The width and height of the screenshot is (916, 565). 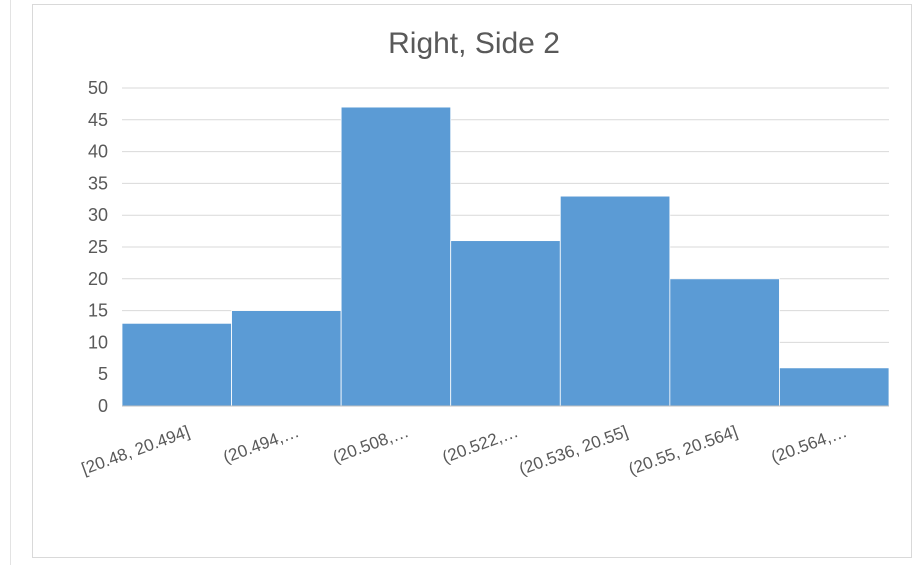 What do you see at coordinates (98, 279) in the screenshot?
I see `y-tick-label: 20` at bounding box center [98, 279].